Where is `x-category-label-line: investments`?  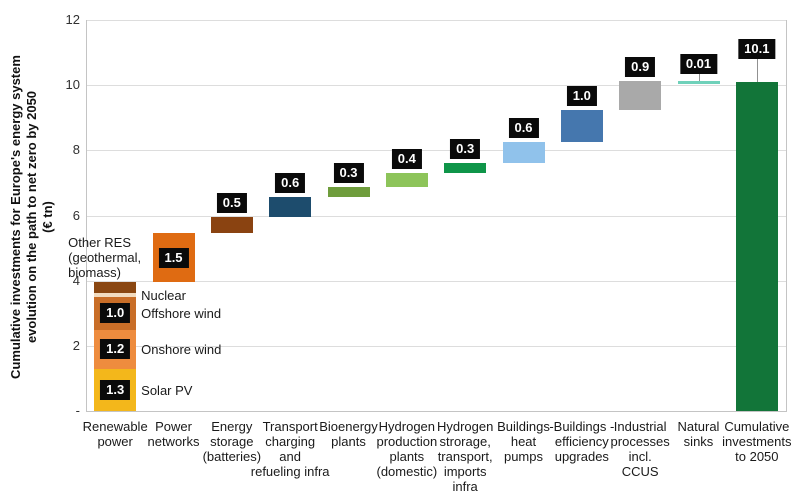 x-category-label-line: investments is located at coordinates (757, 441).